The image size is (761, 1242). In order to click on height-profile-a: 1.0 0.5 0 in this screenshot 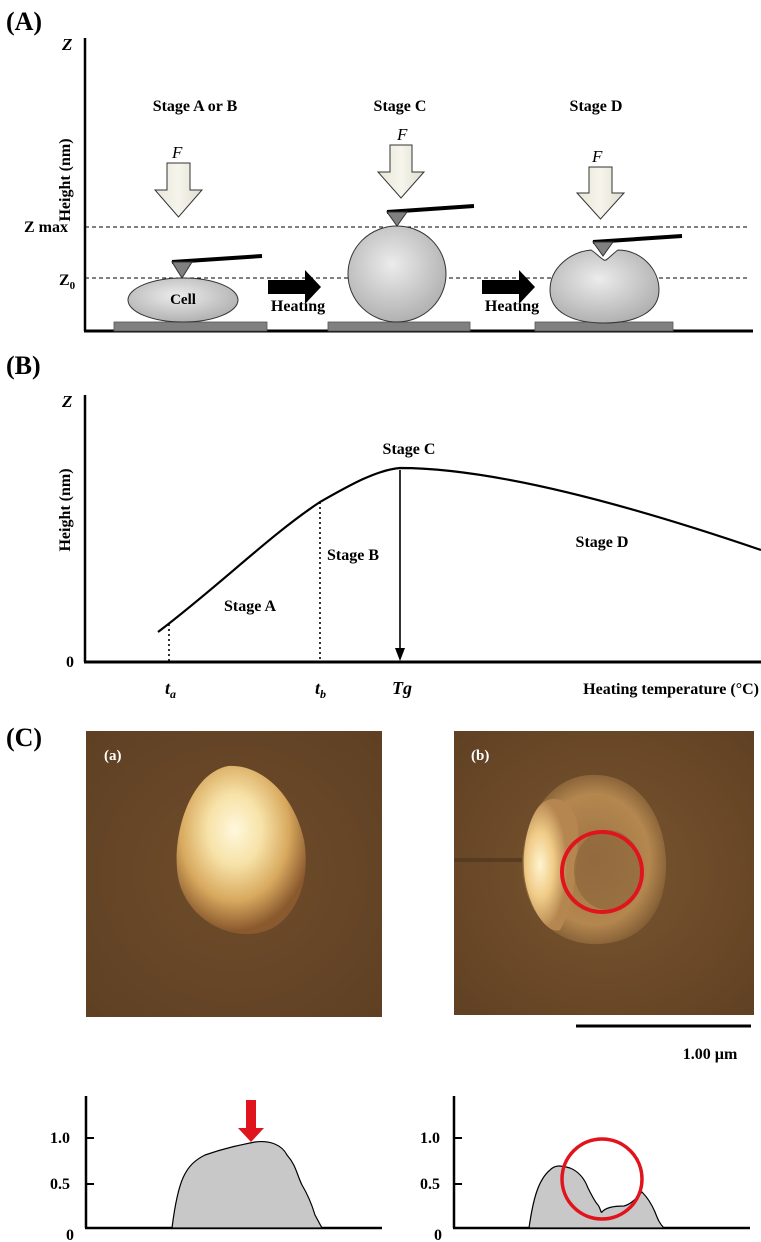, I will do `click(216, 1169)`.